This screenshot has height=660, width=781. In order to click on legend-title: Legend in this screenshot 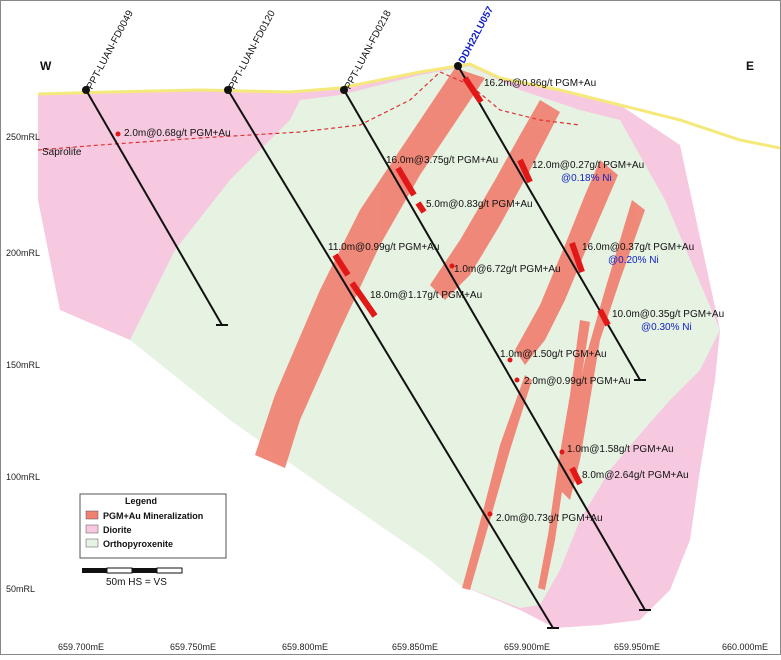, I will do `click(141, 501)`.